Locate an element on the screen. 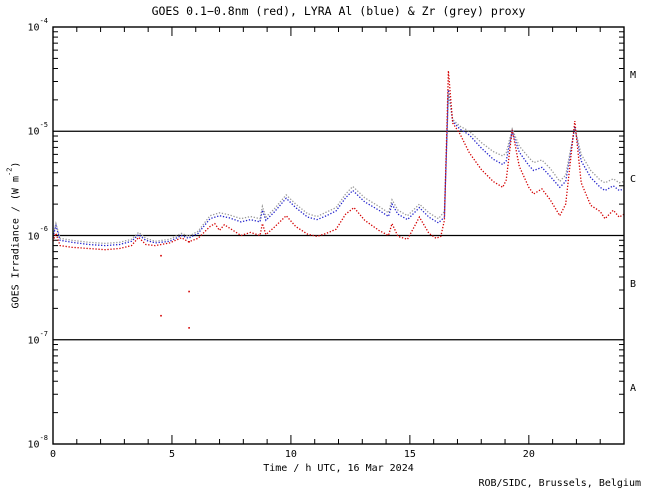  y-tick-label: 10⁻⁶ is located at coordinates (37, 233).